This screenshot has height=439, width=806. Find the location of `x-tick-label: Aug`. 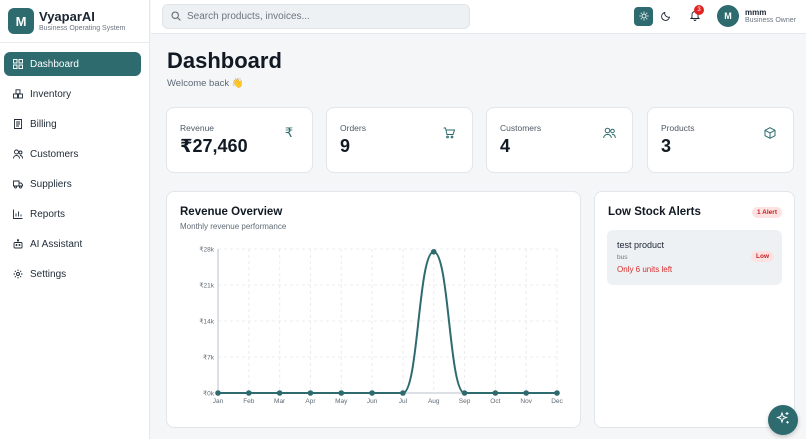

x-tick-label: Aug is located at coordinates (434, 401).